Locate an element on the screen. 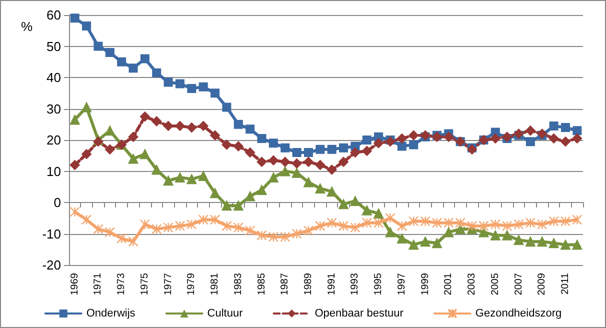 The width and height of the screenshot is (606, 328). y-tick-label: 40 is located at coordinates (53, 77).